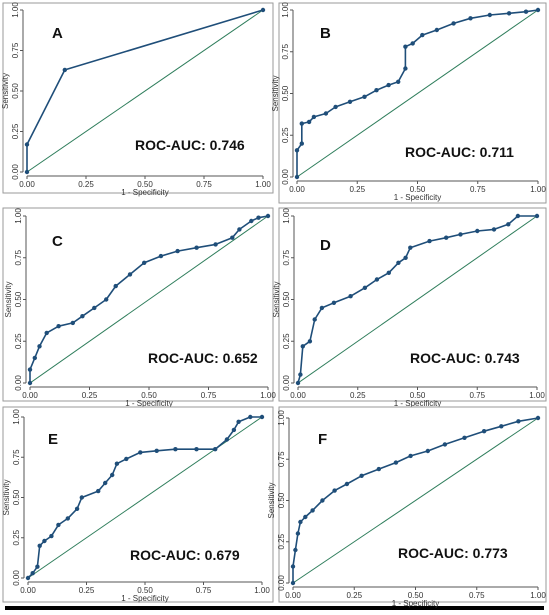  What do you see at coordinates (53, 439) in the screenshot?
I see `panel-letter: E` at bounding box center [53, 439].